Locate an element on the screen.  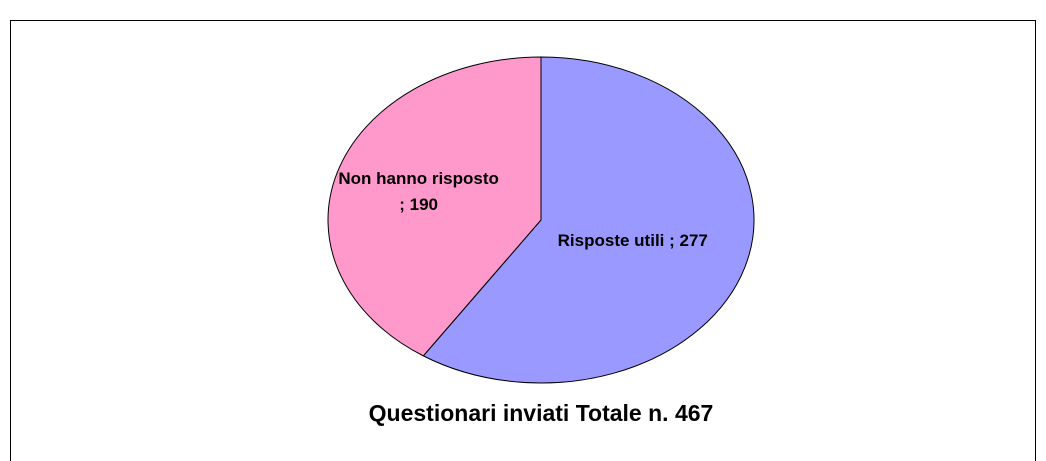
pie-slice is located at coordinates (434, 206).